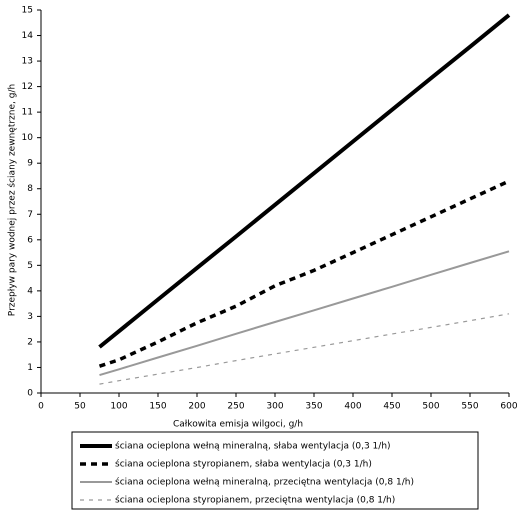 Image resolution: width=518 pixels, height=523 pixels. I want to click on series-line, so click(304, 349).